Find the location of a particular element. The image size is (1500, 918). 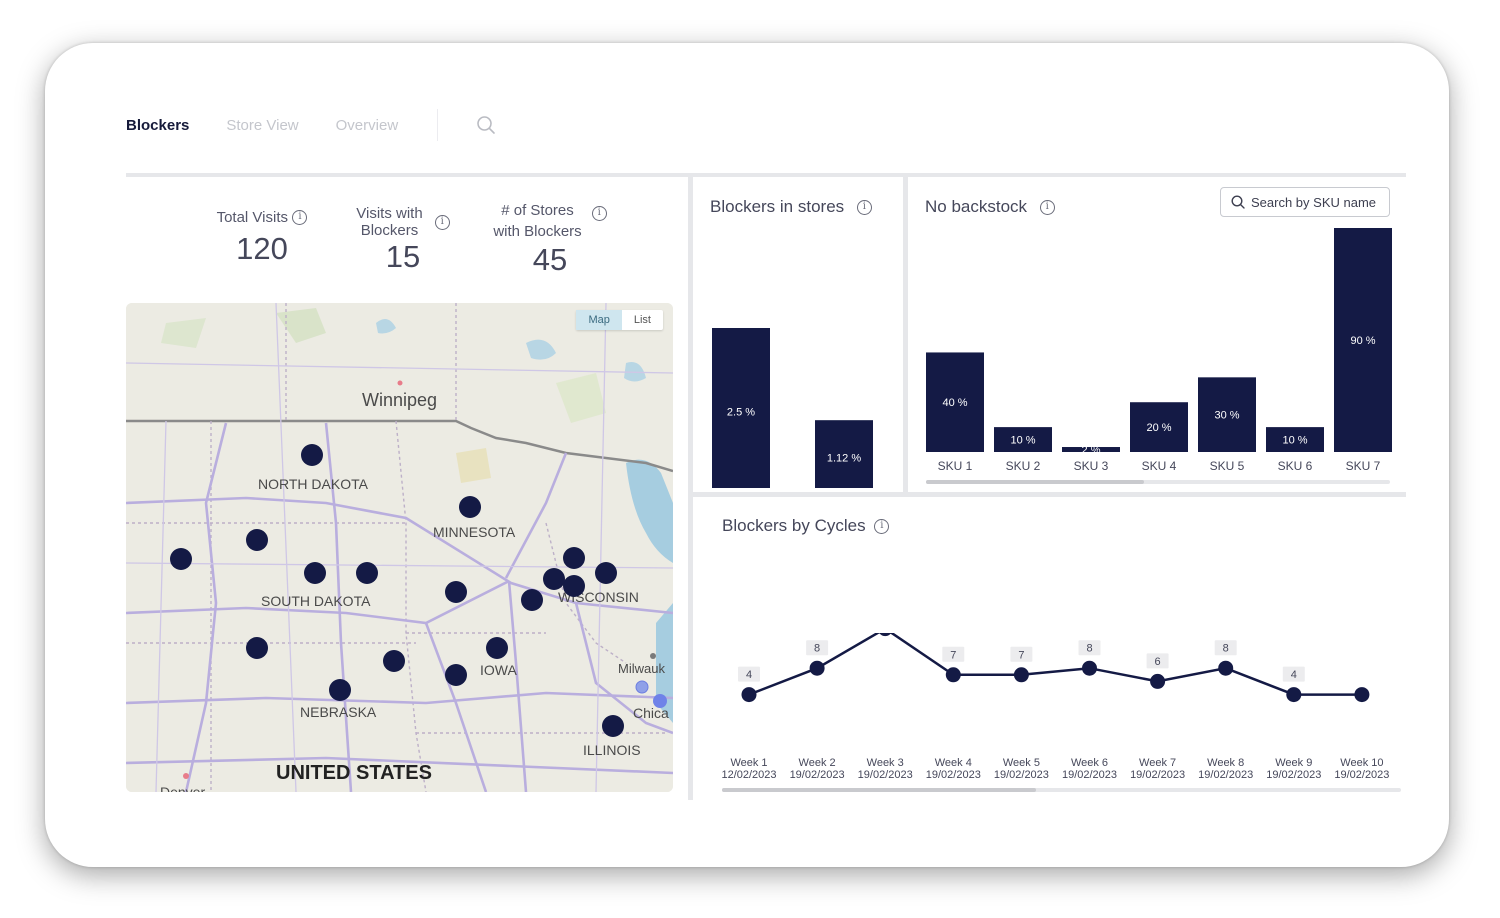

tab-overview: Overview is located at coordinates (367, 125).